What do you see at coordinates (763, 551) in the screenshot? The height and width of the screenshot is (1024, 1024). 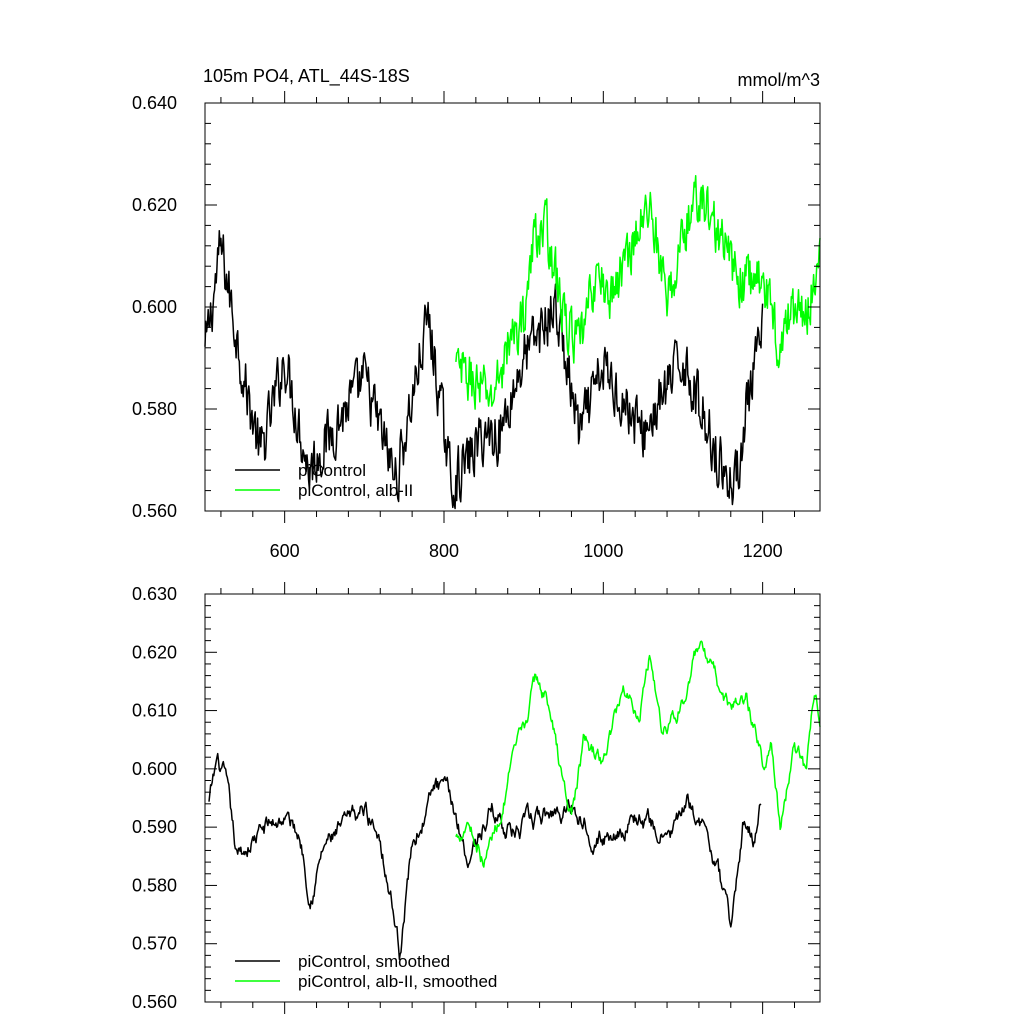 I see `x-tick-label: 1200` at bounding box center [763, 551].